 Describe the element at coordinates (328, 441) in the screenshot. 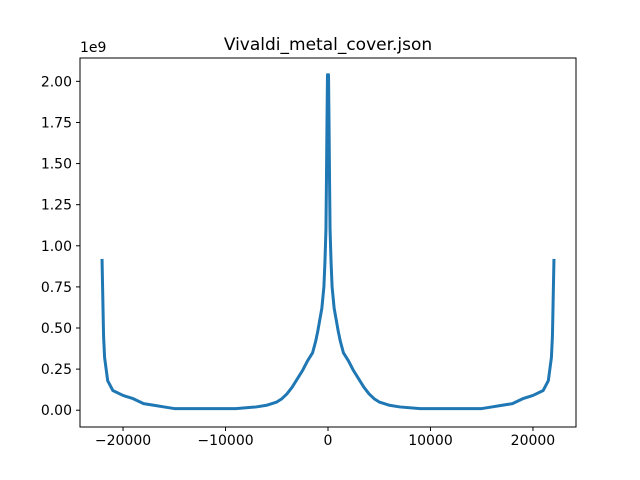

I see `x-tick-label: 0` at that location.